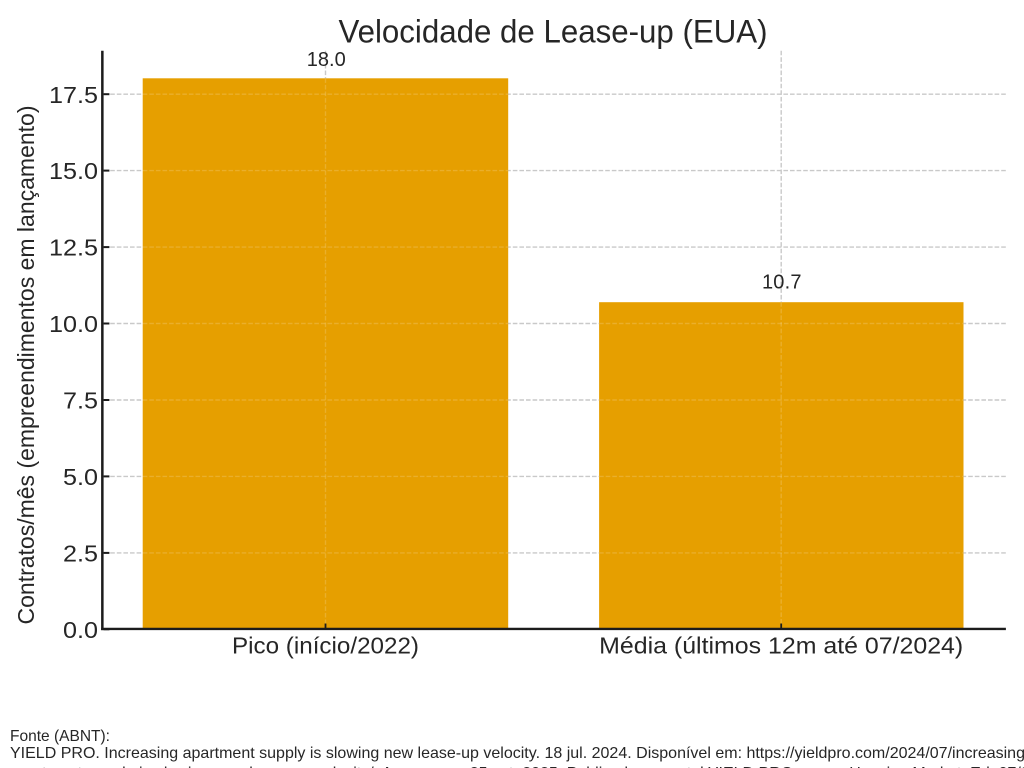  Describe the element at coordinates (73, 248) in the screenshot. I see `svg-text: 12.5` at that location.